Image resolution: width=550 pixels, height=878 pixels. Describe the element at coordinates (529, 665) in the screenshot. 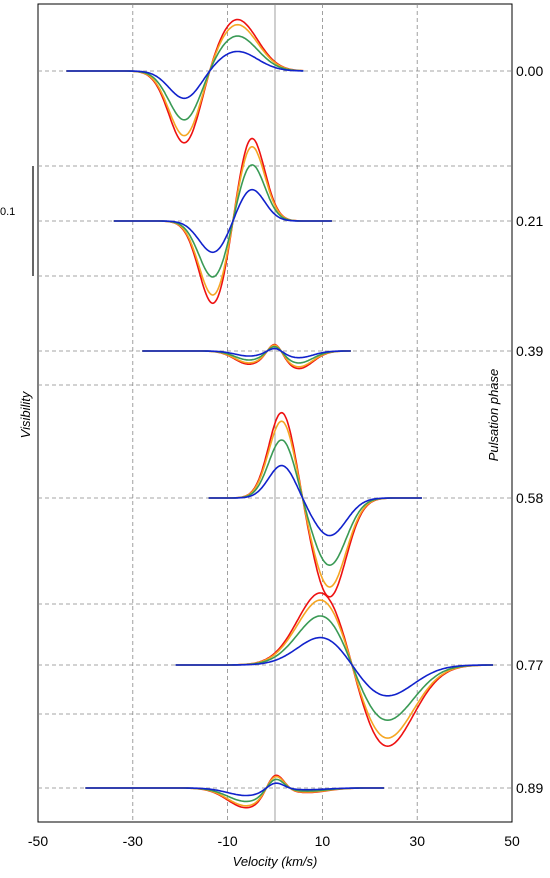

I see `phase-label: 0.77` at that location.